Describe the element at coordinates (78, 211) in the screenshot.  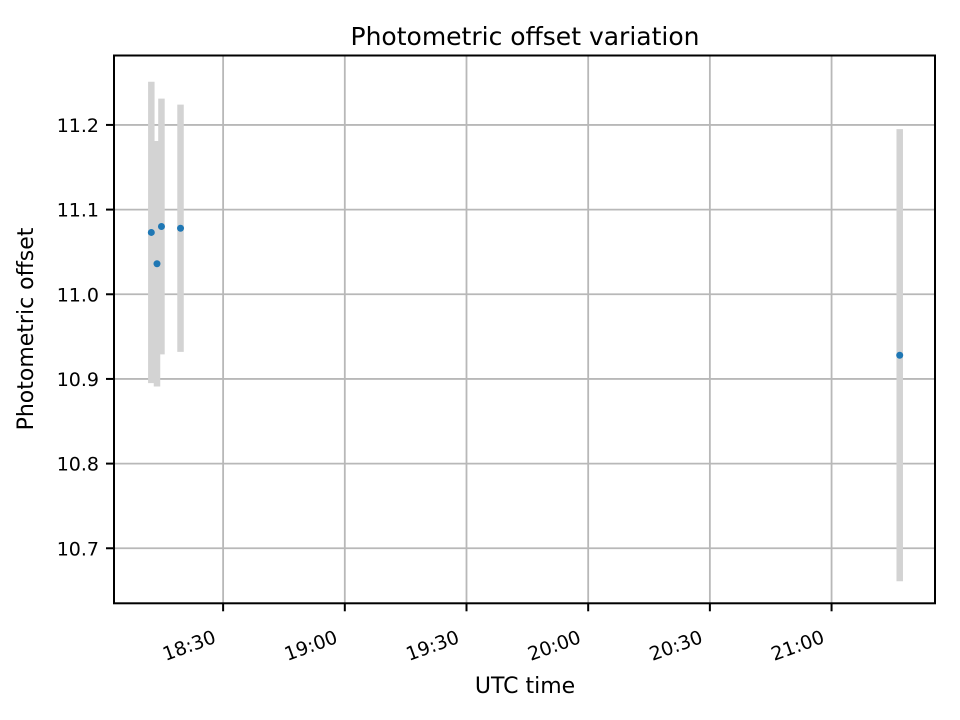
I see `y-tick-label: 11.1` at that location.